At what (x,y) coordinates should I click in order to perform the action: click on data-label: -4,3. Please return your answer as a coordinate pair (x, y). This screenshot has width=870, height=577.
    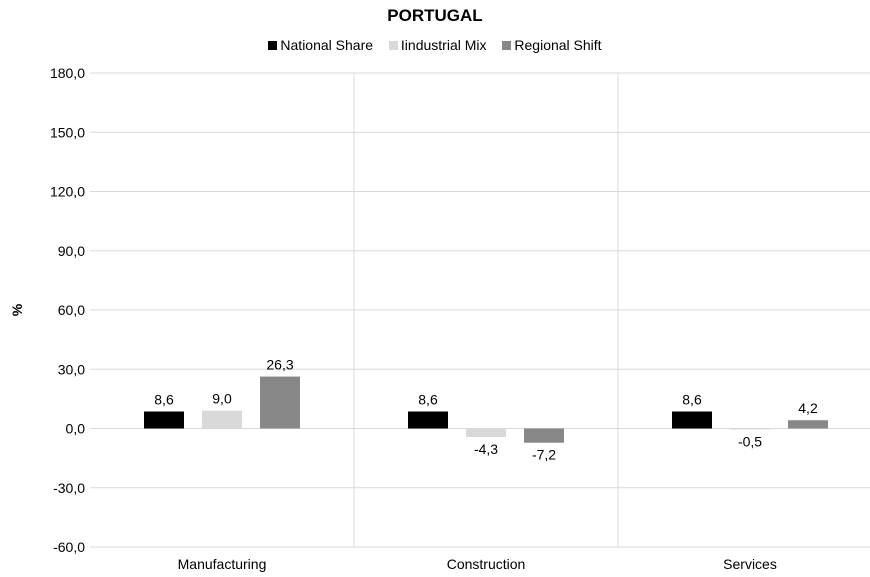
    Looking at the image, I should click on (486, 449).